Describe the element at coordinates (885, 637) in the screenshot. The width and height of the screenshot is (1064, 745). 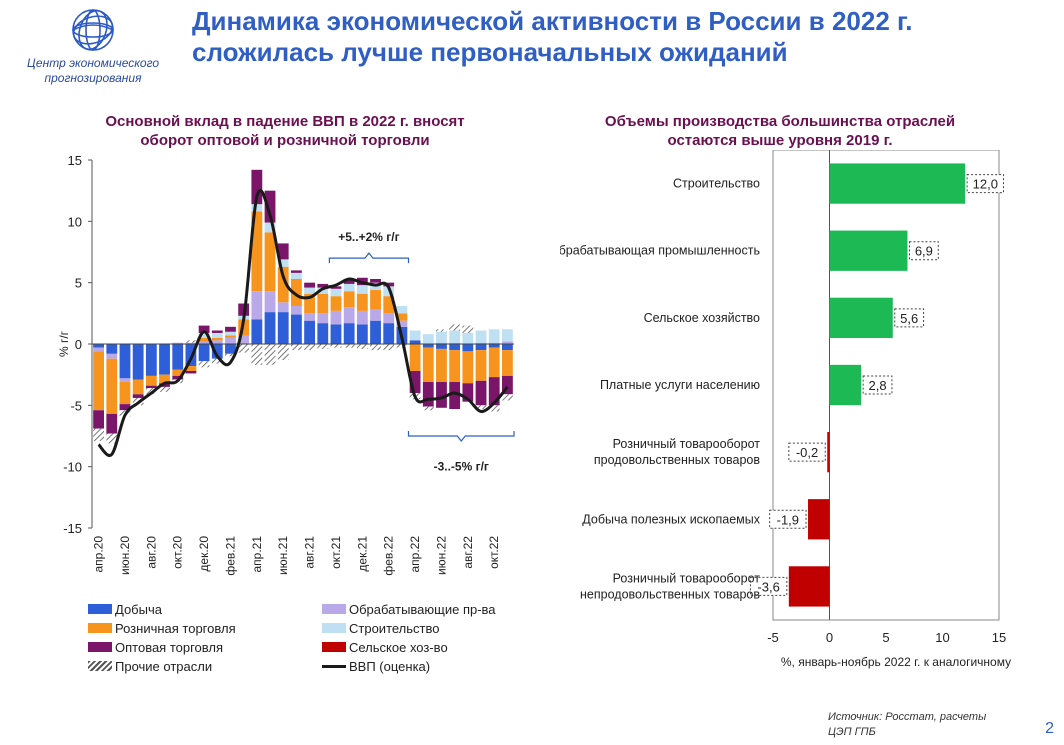
I see `x-tick-label: 5` at that location.